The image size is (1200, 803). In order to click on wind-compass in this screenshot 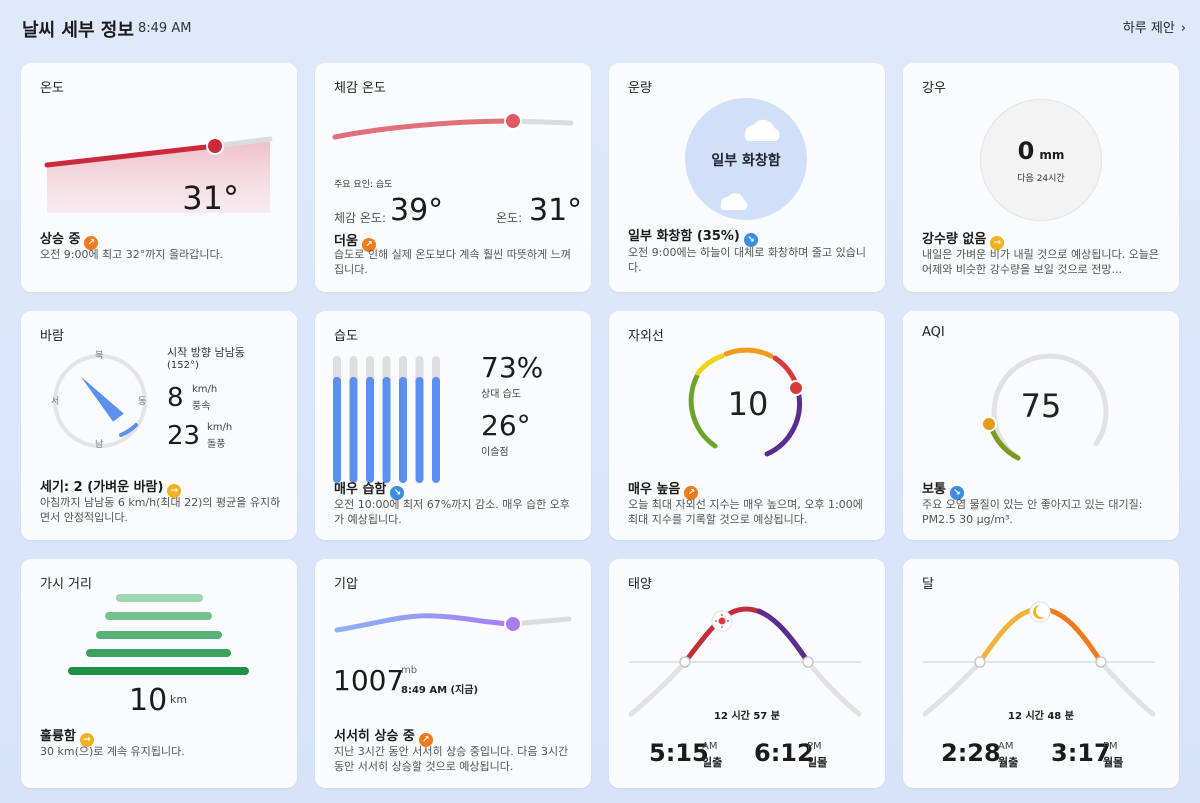, I will do `click(100, 401)`.